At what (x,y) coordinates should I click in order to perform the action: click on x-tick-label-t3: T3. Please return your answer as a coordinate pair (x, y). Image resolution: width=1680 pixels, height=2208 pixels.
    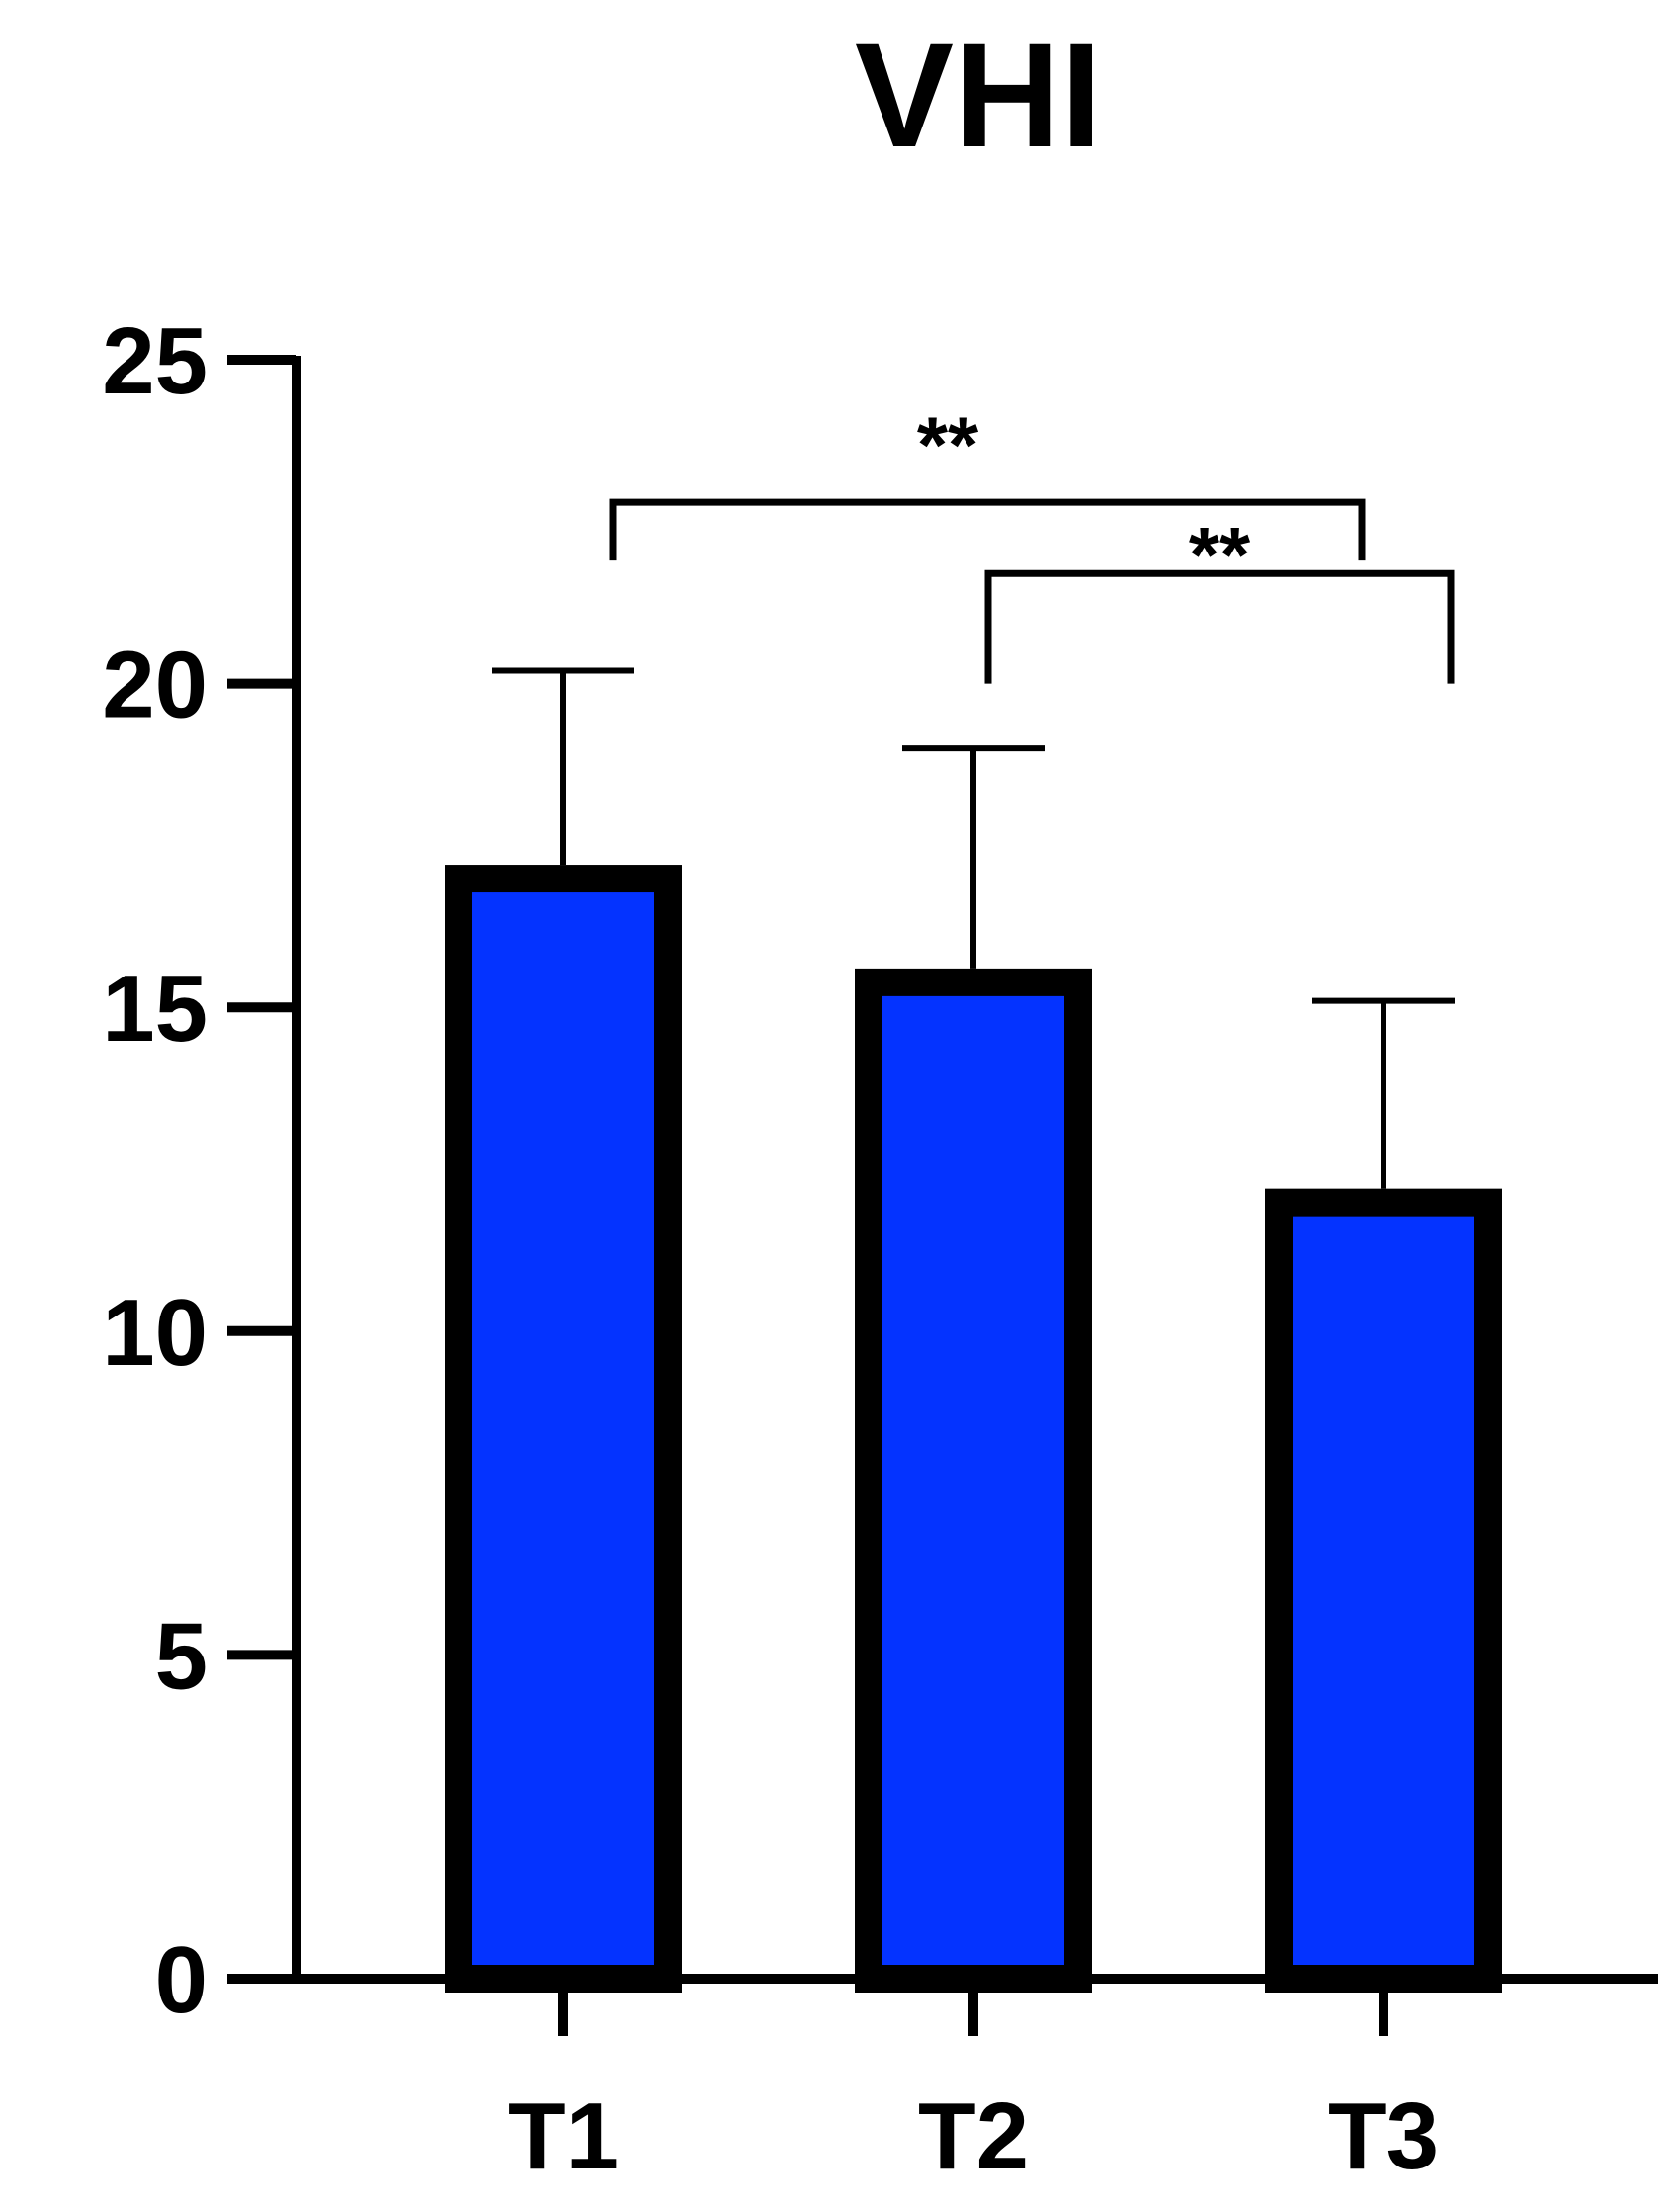
    Looking at the image, I should click on (1383, 2136).